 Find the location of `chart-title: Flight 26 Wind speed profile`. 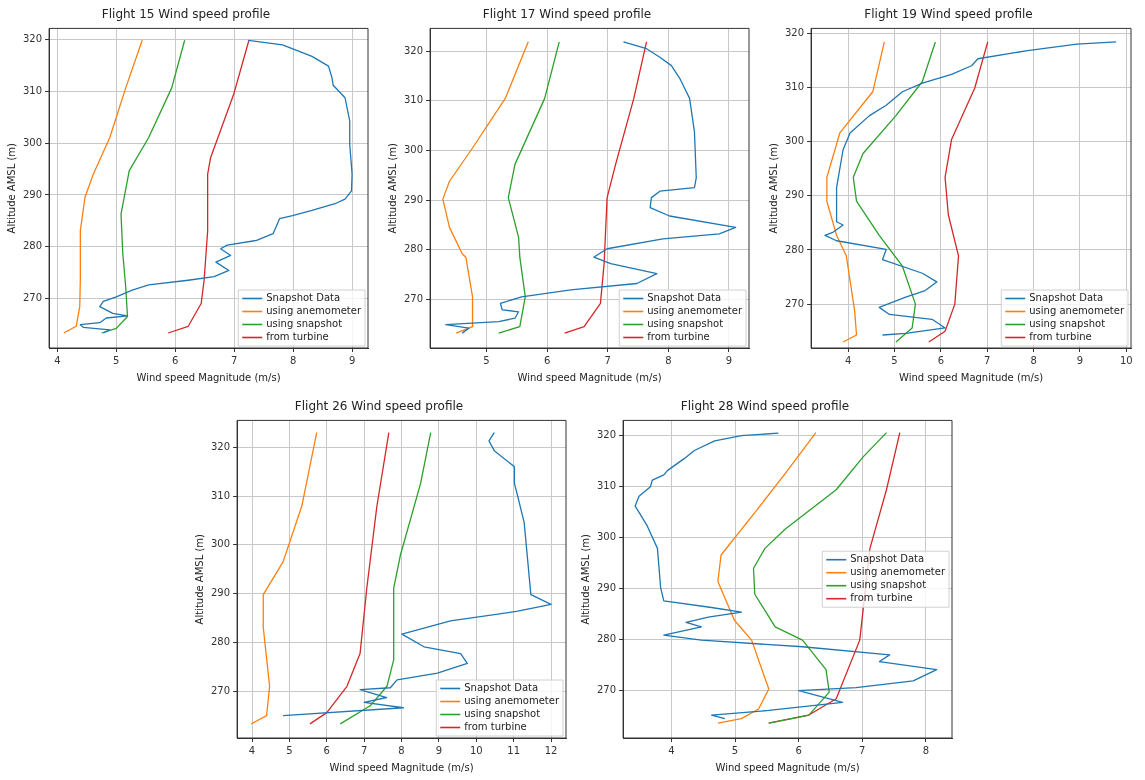

chart-title: Flight 26 Wind speed profile is located at coordinates (379, 406).